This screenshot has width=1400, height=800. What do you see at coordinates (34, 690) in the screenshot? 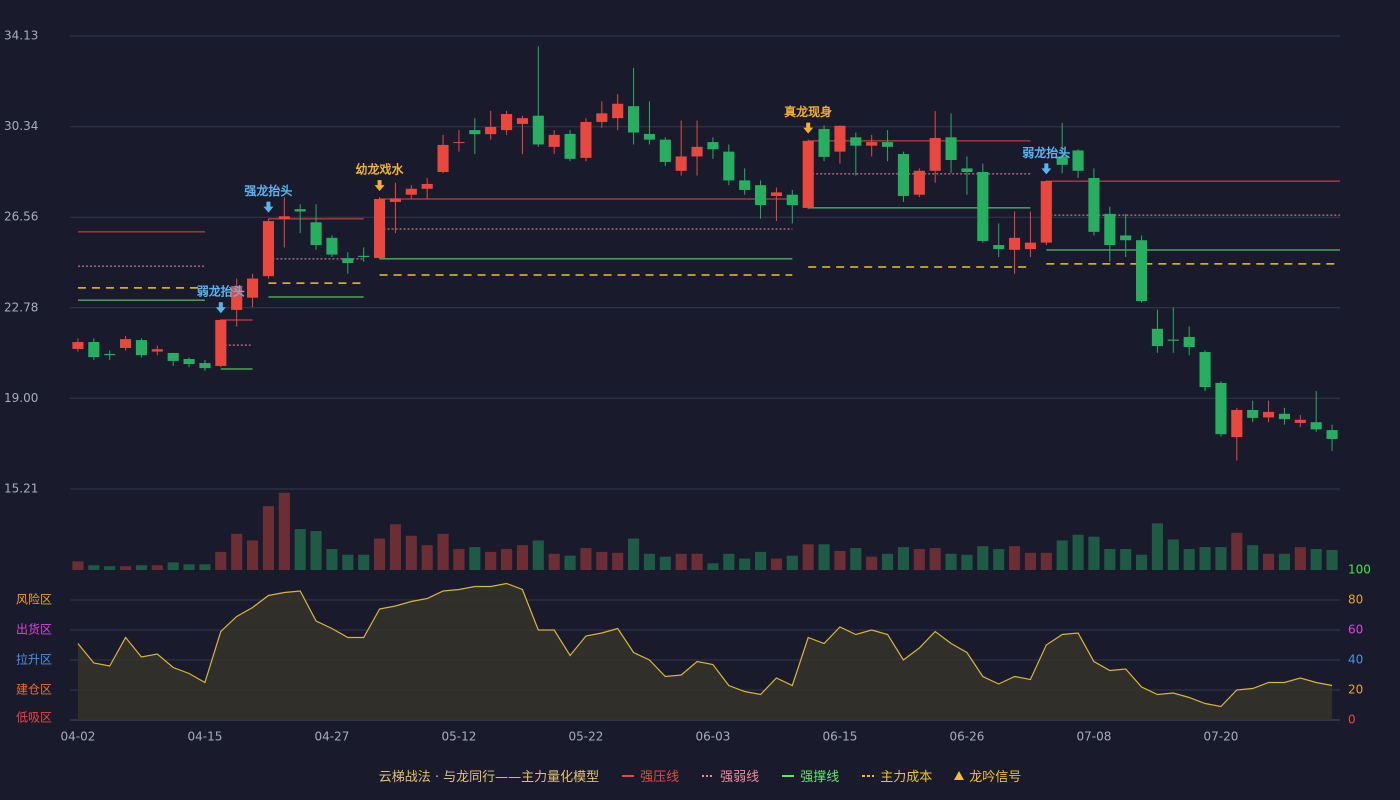
I see `zone-label: 建仓区` at bounding box center [34, 690].